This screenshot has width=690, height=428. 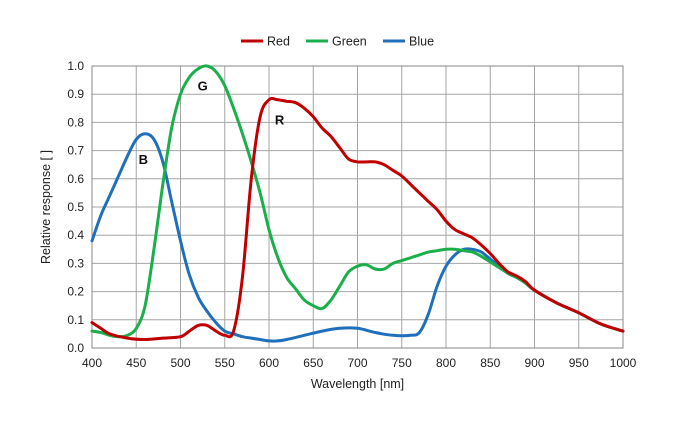 I want to click on legend-label: Blue, so click(x=421, y=42).